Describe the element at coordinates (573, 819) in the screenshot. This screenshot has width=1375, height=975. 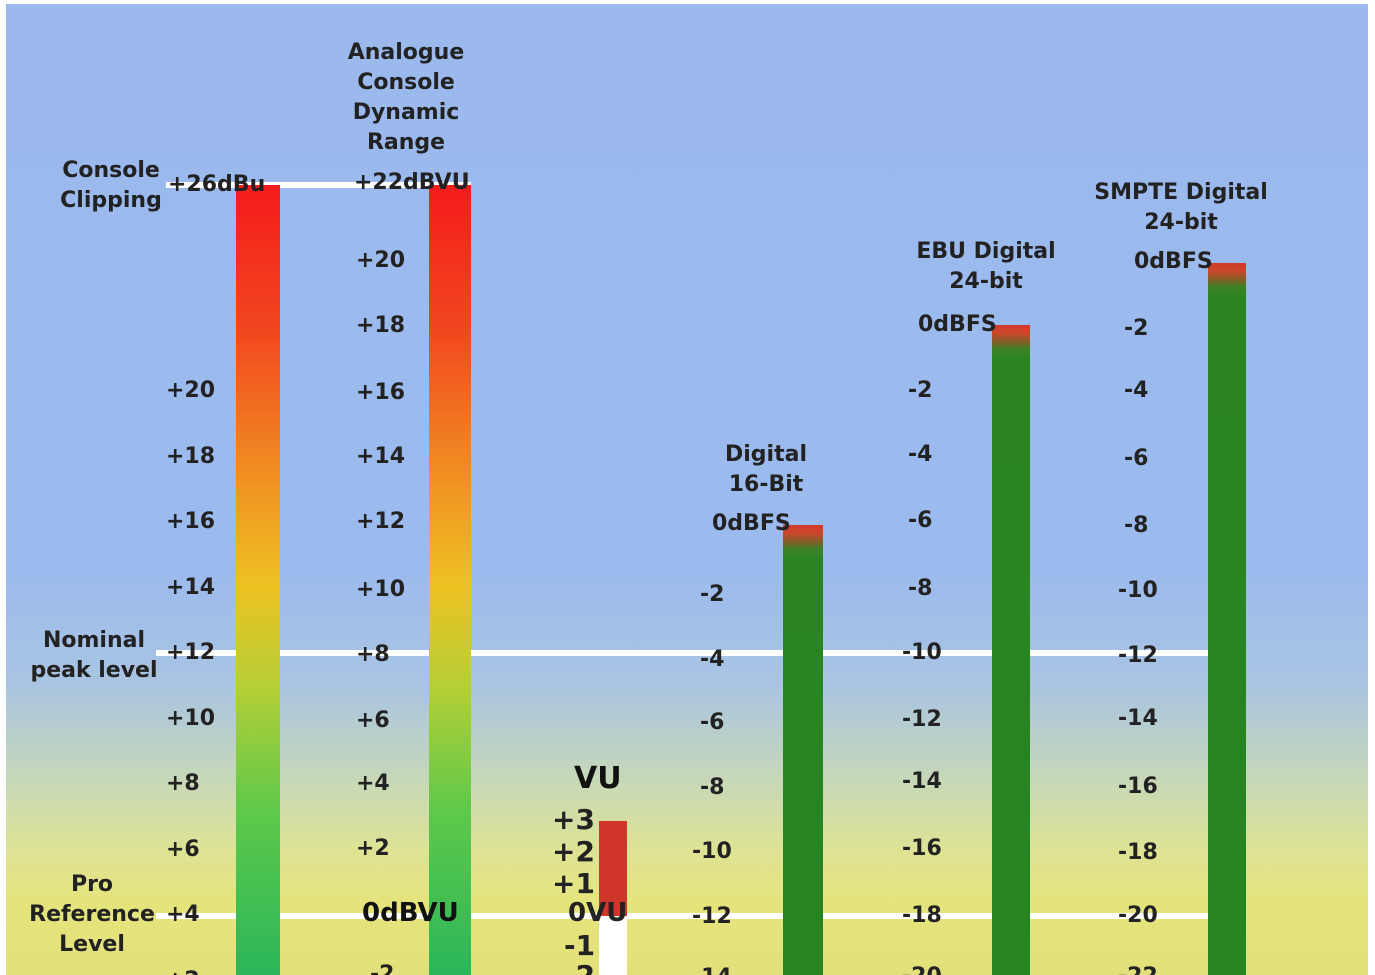
I see `tick-label: +3` at that location.